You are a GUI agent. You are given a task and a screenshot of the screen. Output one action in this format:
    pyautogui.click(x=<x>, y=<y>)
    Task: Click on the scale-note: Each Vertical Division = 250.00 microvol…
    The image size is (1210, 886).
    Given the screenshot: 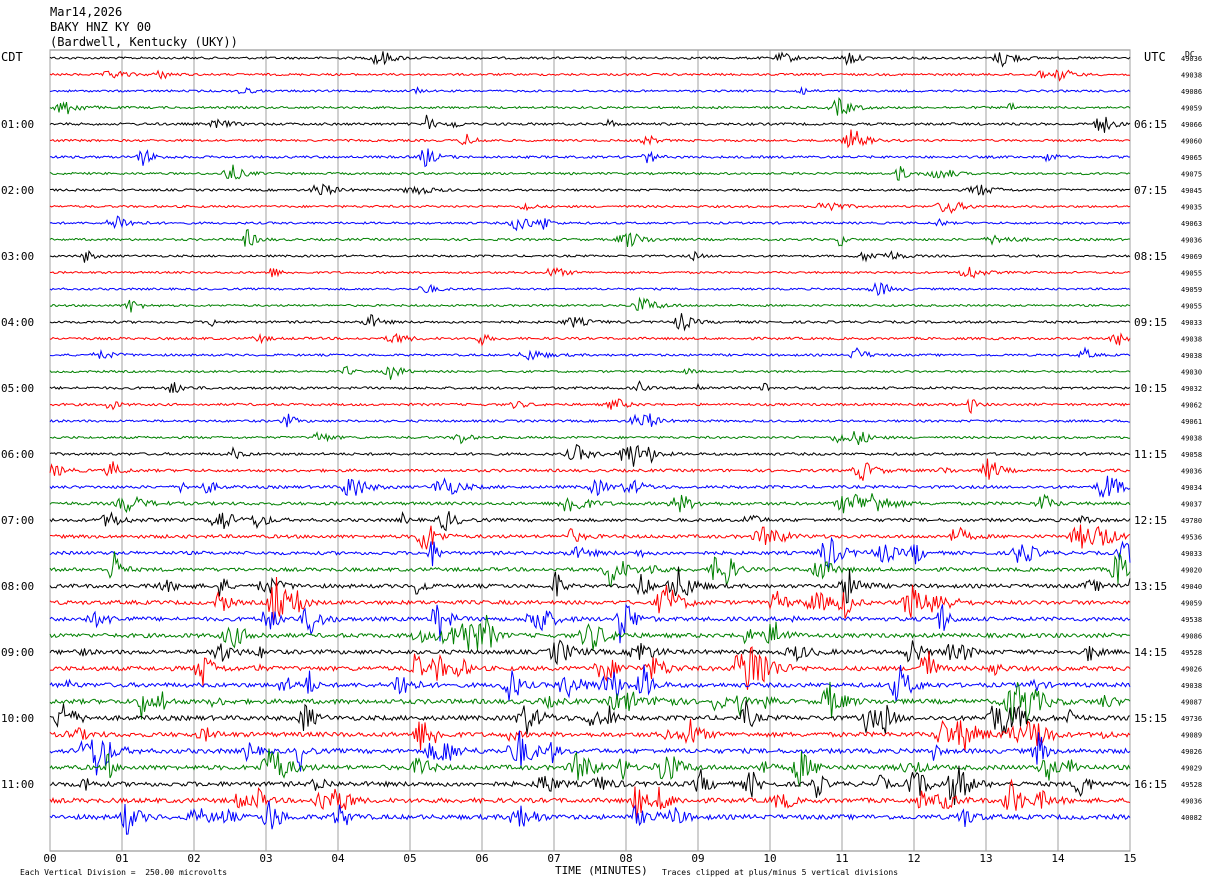 What is the action you would take?
    pyautogui.click(x=124, y=872)
    